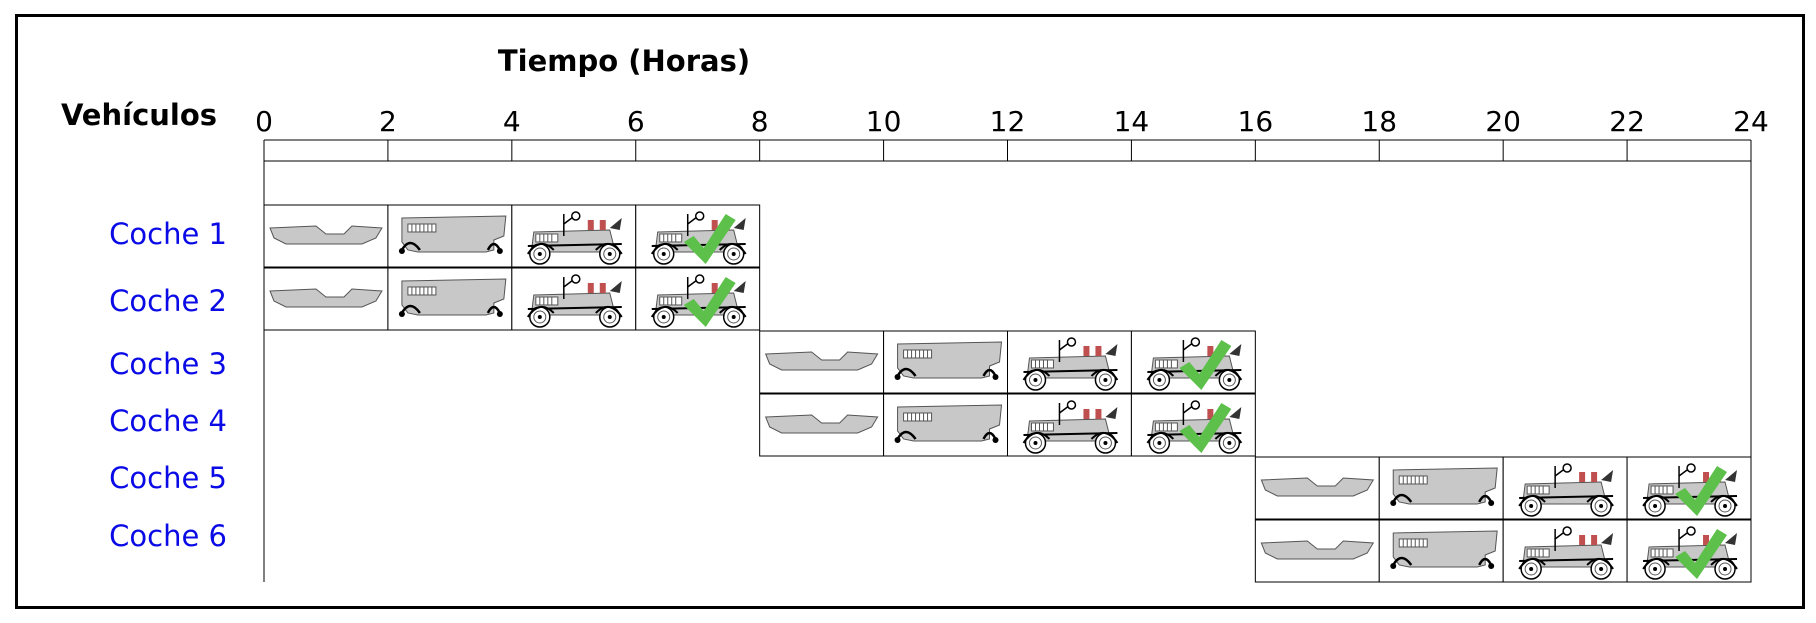 The height and width of the screenshot is (623, 1816). I want to click on x-tick-label: 18, so click(1379, 121).